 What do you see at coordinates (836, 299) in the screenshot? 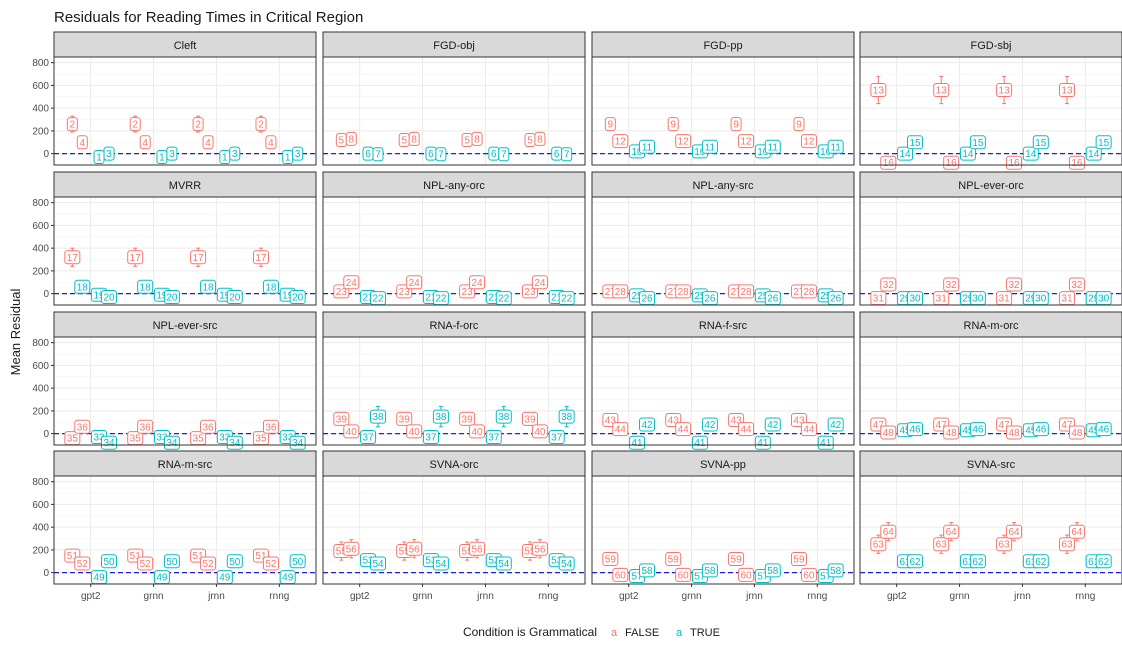
I see `data-point-label: 26` at bounding box center [836, 299].